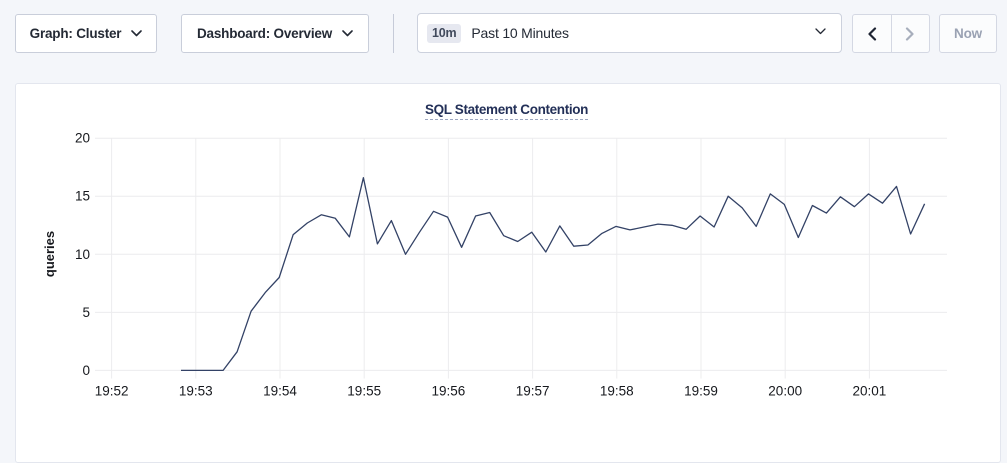  I want to click on svg-text: 5, so click(86, 312).